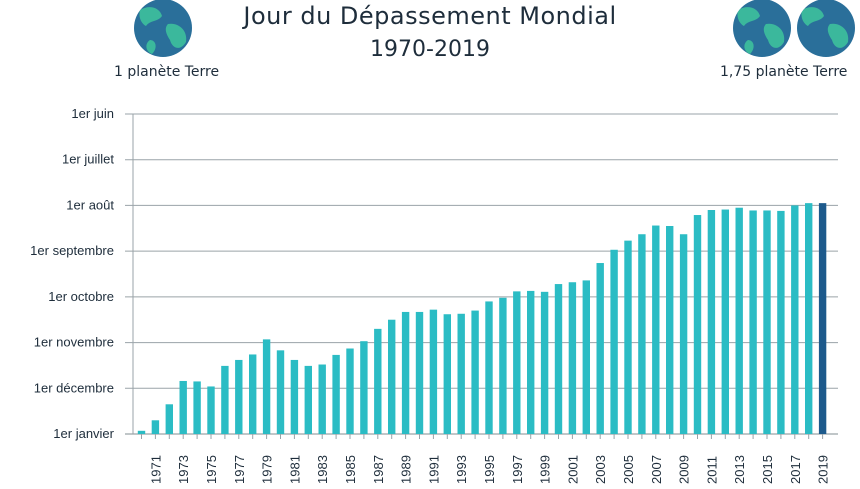  I want to click on bar-2010, so click(697, 324).